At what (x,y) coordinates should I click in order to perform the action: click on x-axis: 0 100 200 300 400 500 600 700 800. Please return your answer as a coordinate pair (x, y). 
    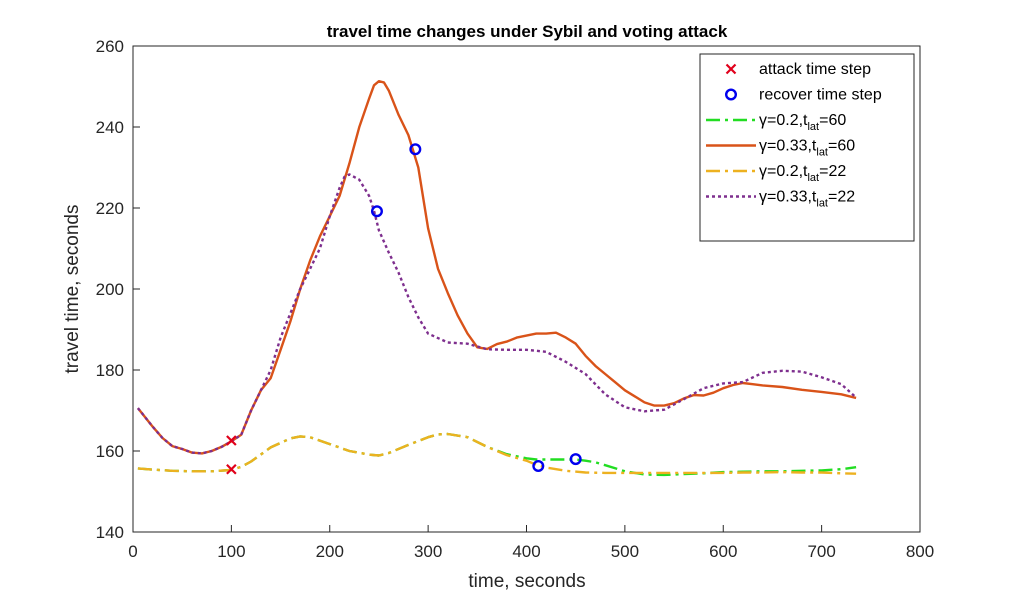
    Looking at the image, I should click on (531, 543).